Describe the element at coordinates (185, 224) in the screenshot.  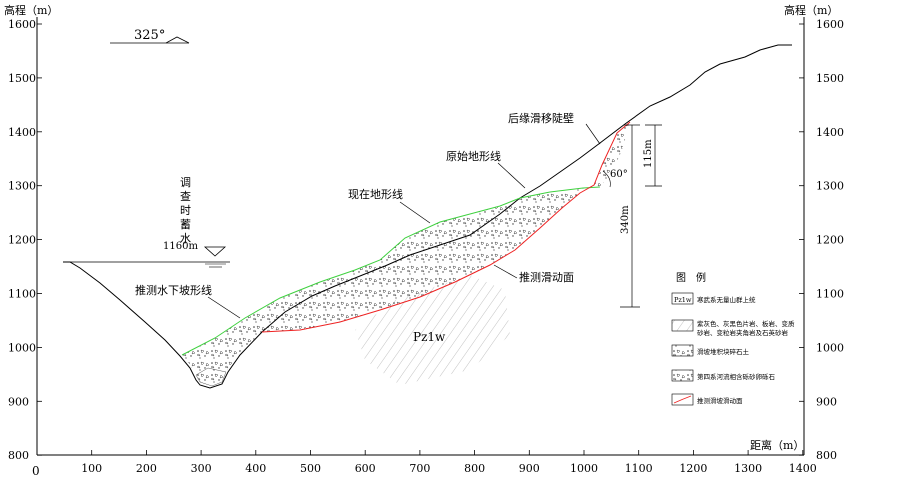
I see `svg-text: 蓄` at that location.